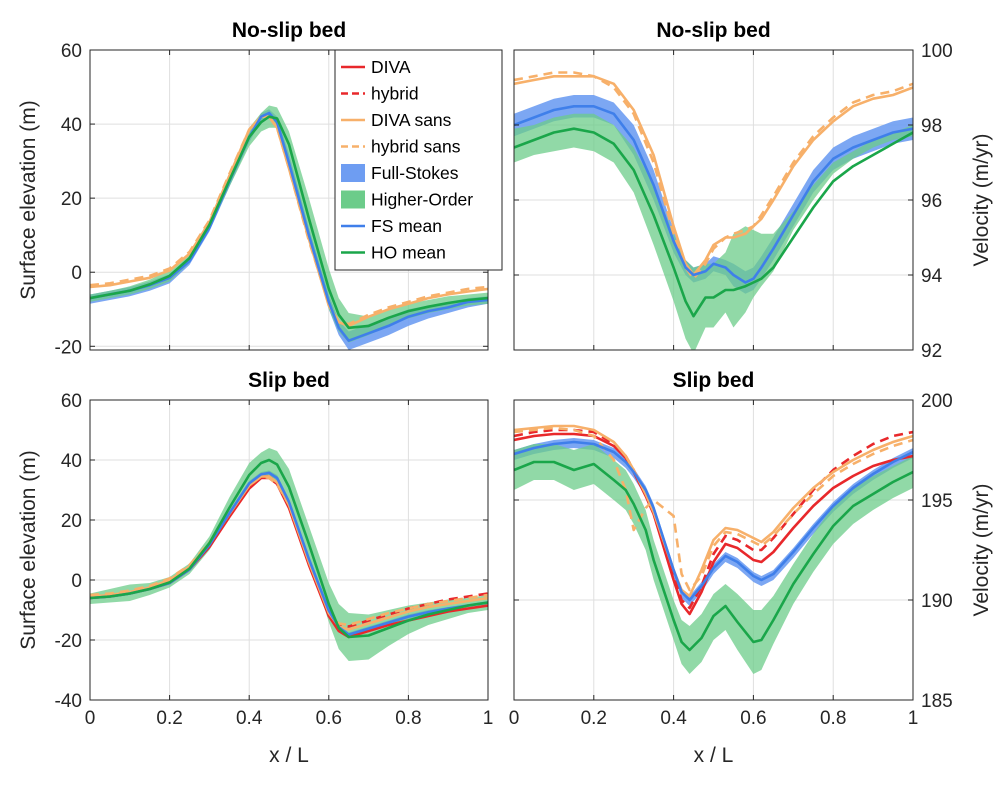 The width and height of the screenshot is (1005, 800). I want to click on legend-item-higher-order: Higher-Order, so click(407, 200).